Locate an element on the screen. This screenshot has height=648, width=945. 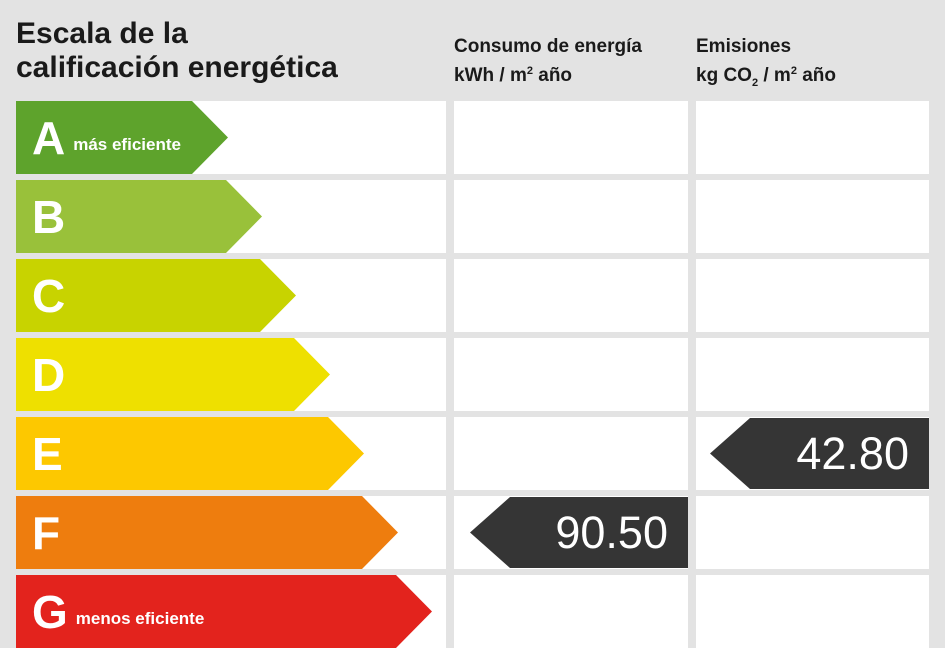
rating-letter: C is located at coordinates (49, 295).